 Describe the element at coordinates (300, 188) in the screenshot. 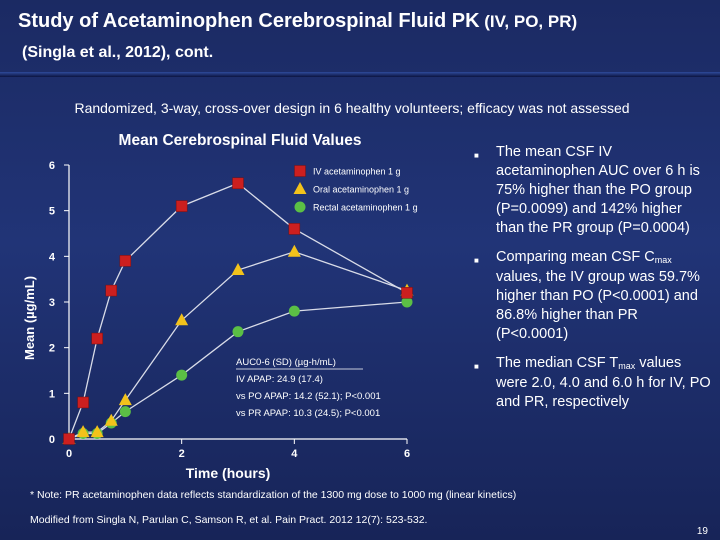

I see `legend-marker-triangle` at that location.